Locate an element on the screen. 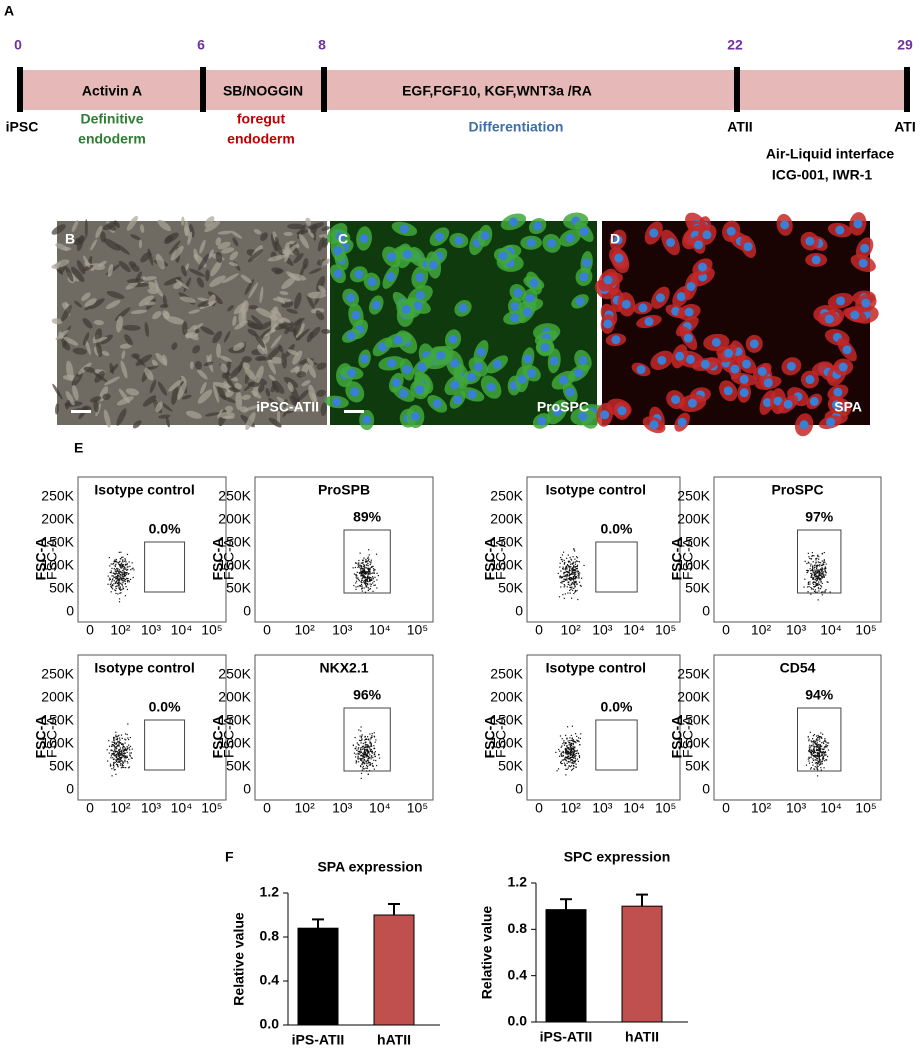  y-tick-label: 0.8 is located at coordinates (270, 936).